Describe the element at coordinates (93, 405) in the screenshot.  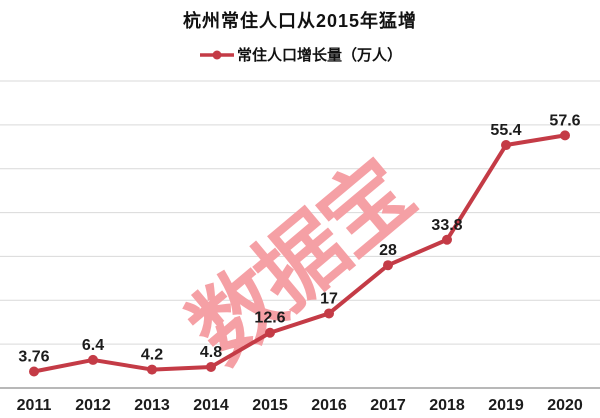
I see `x-axis-label: 2012` at that location.